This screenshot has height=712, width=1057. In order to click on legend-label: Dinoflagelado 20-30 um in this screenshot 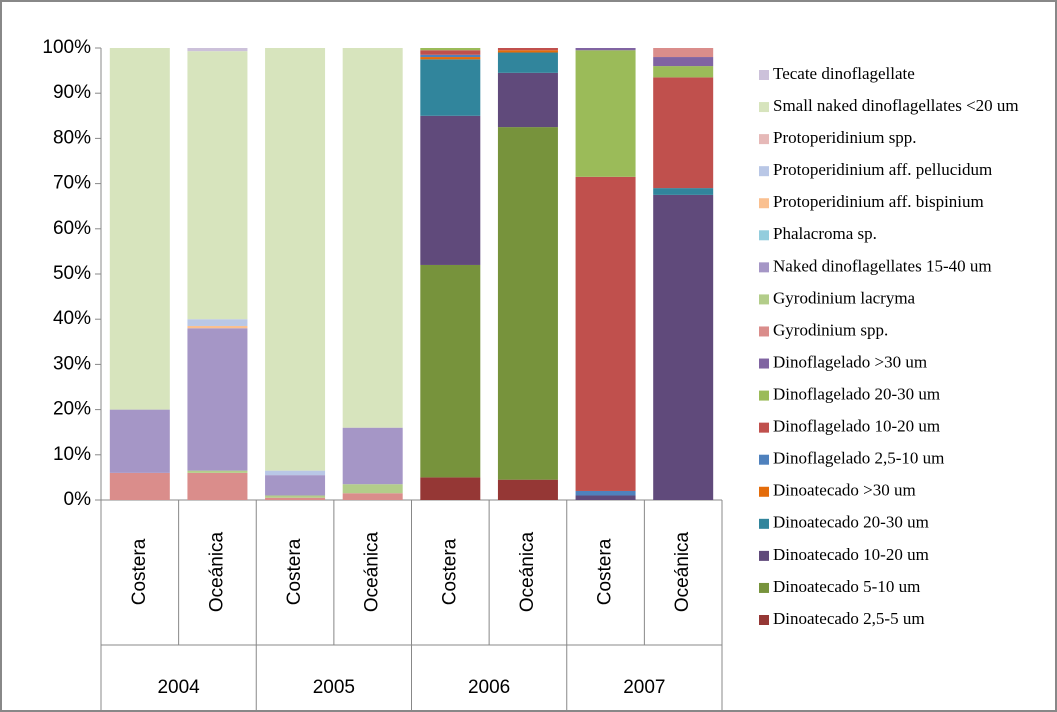, I will do `click(856, 393)`.